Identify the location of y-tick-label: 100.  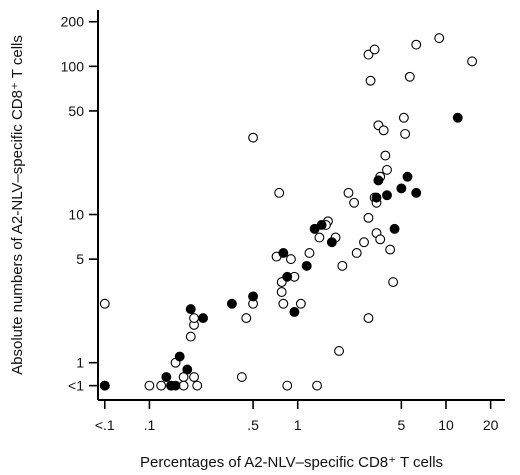
(73, 66).